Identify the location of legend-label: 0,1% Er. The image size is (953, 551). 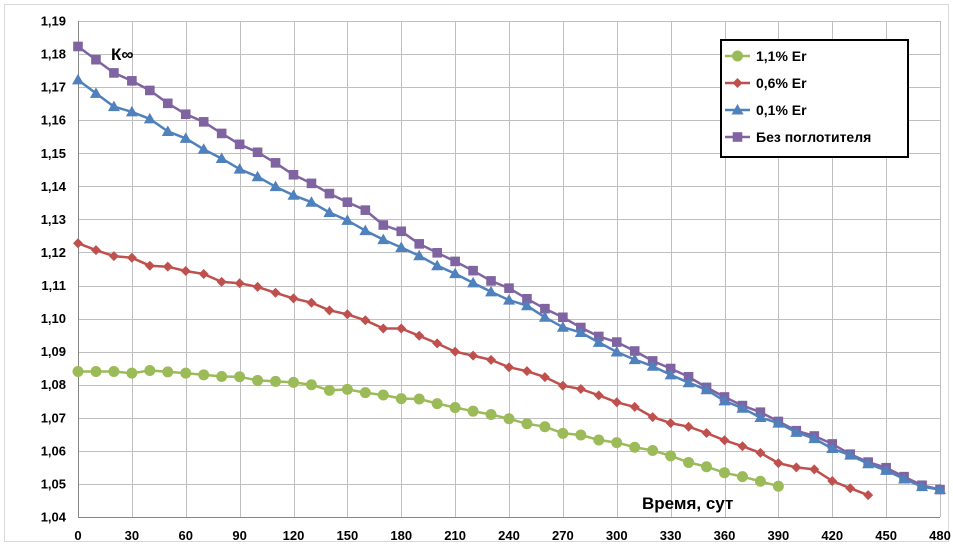
(781, 110).